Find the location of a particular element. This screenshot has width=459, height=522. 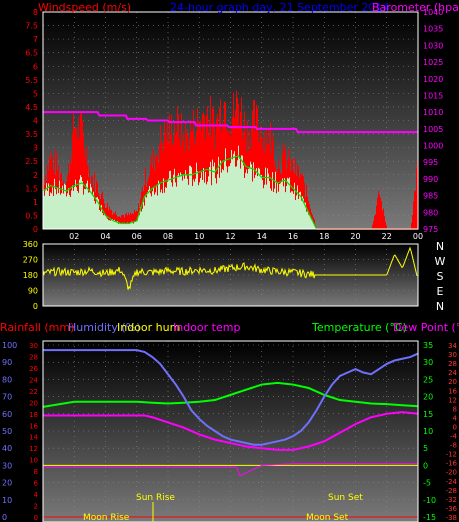

dewpoint-tick-label: -32 is located at coordinates (451, 500).